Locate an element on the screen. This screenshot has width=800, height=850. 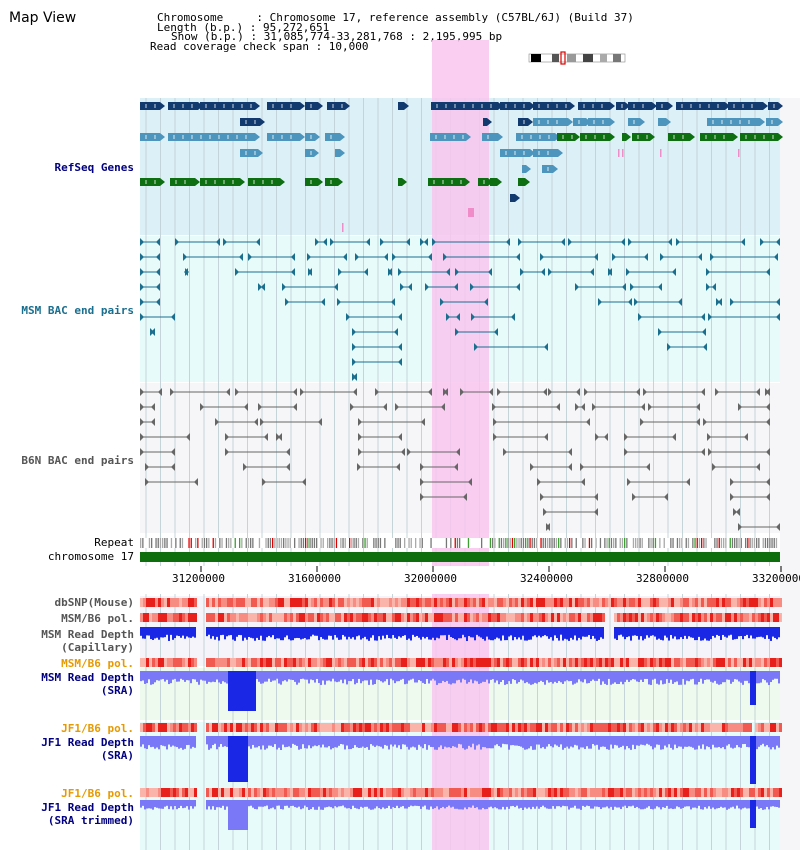
track-label-jf1-b6-pol-2: JF1/B6 pol. is located at coordinates (97, 793).